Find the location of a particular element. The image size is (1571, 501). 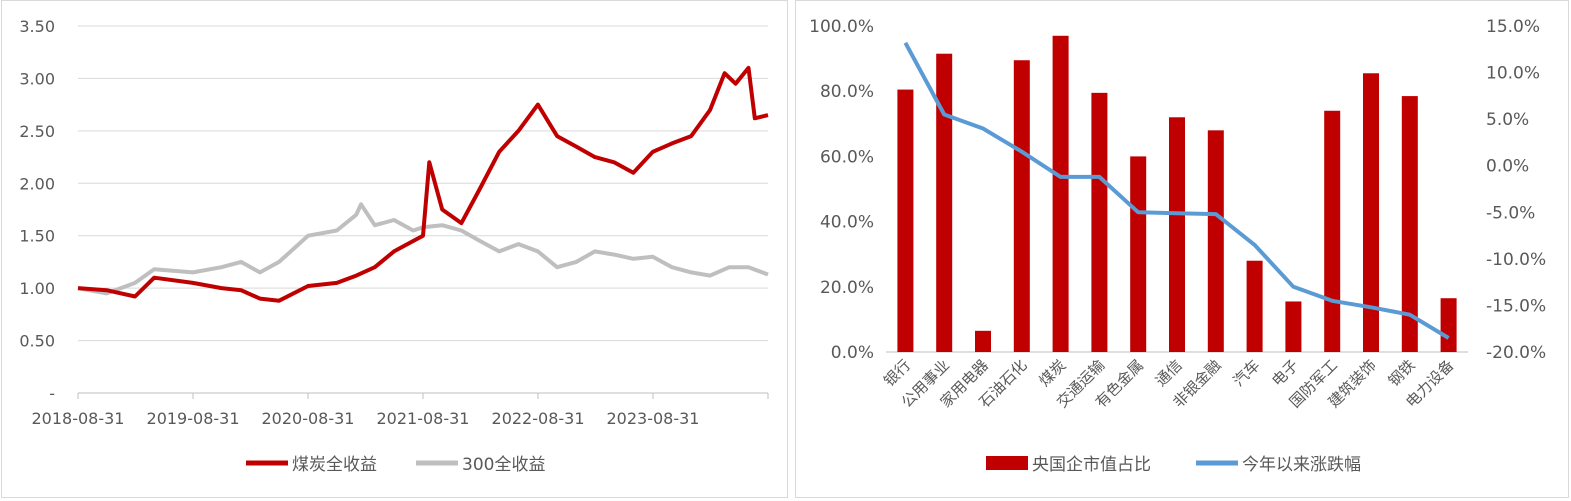

y-tick-label: 3.00 is located at coordinates (37, 78).